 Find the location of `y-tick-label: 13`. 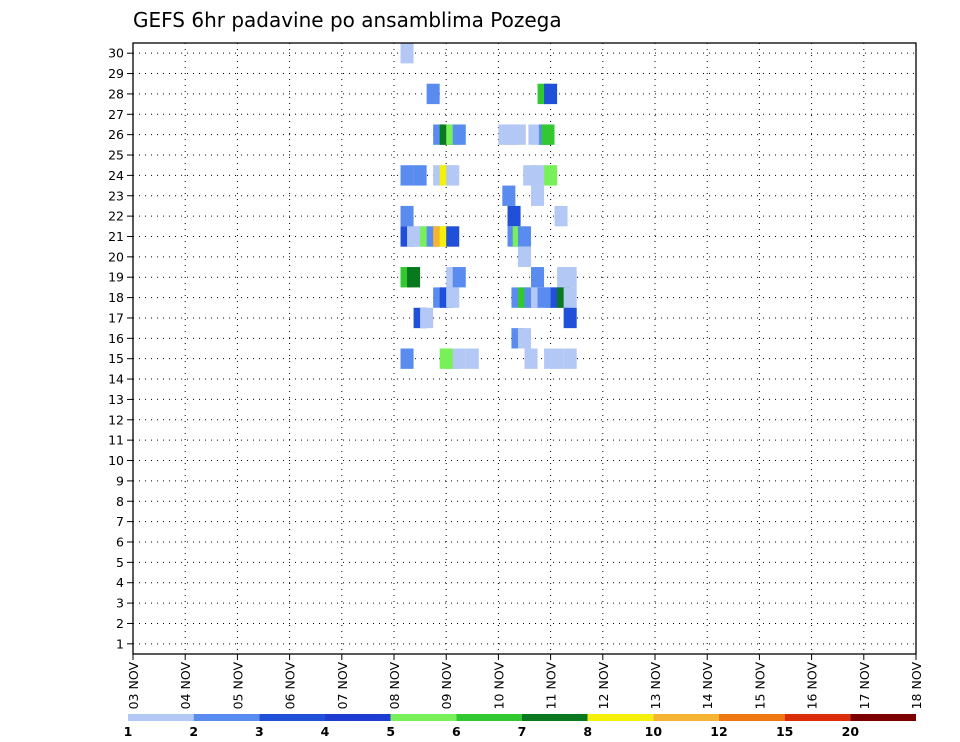

y-tick-label: 13 is located at coordinates (116, 399).